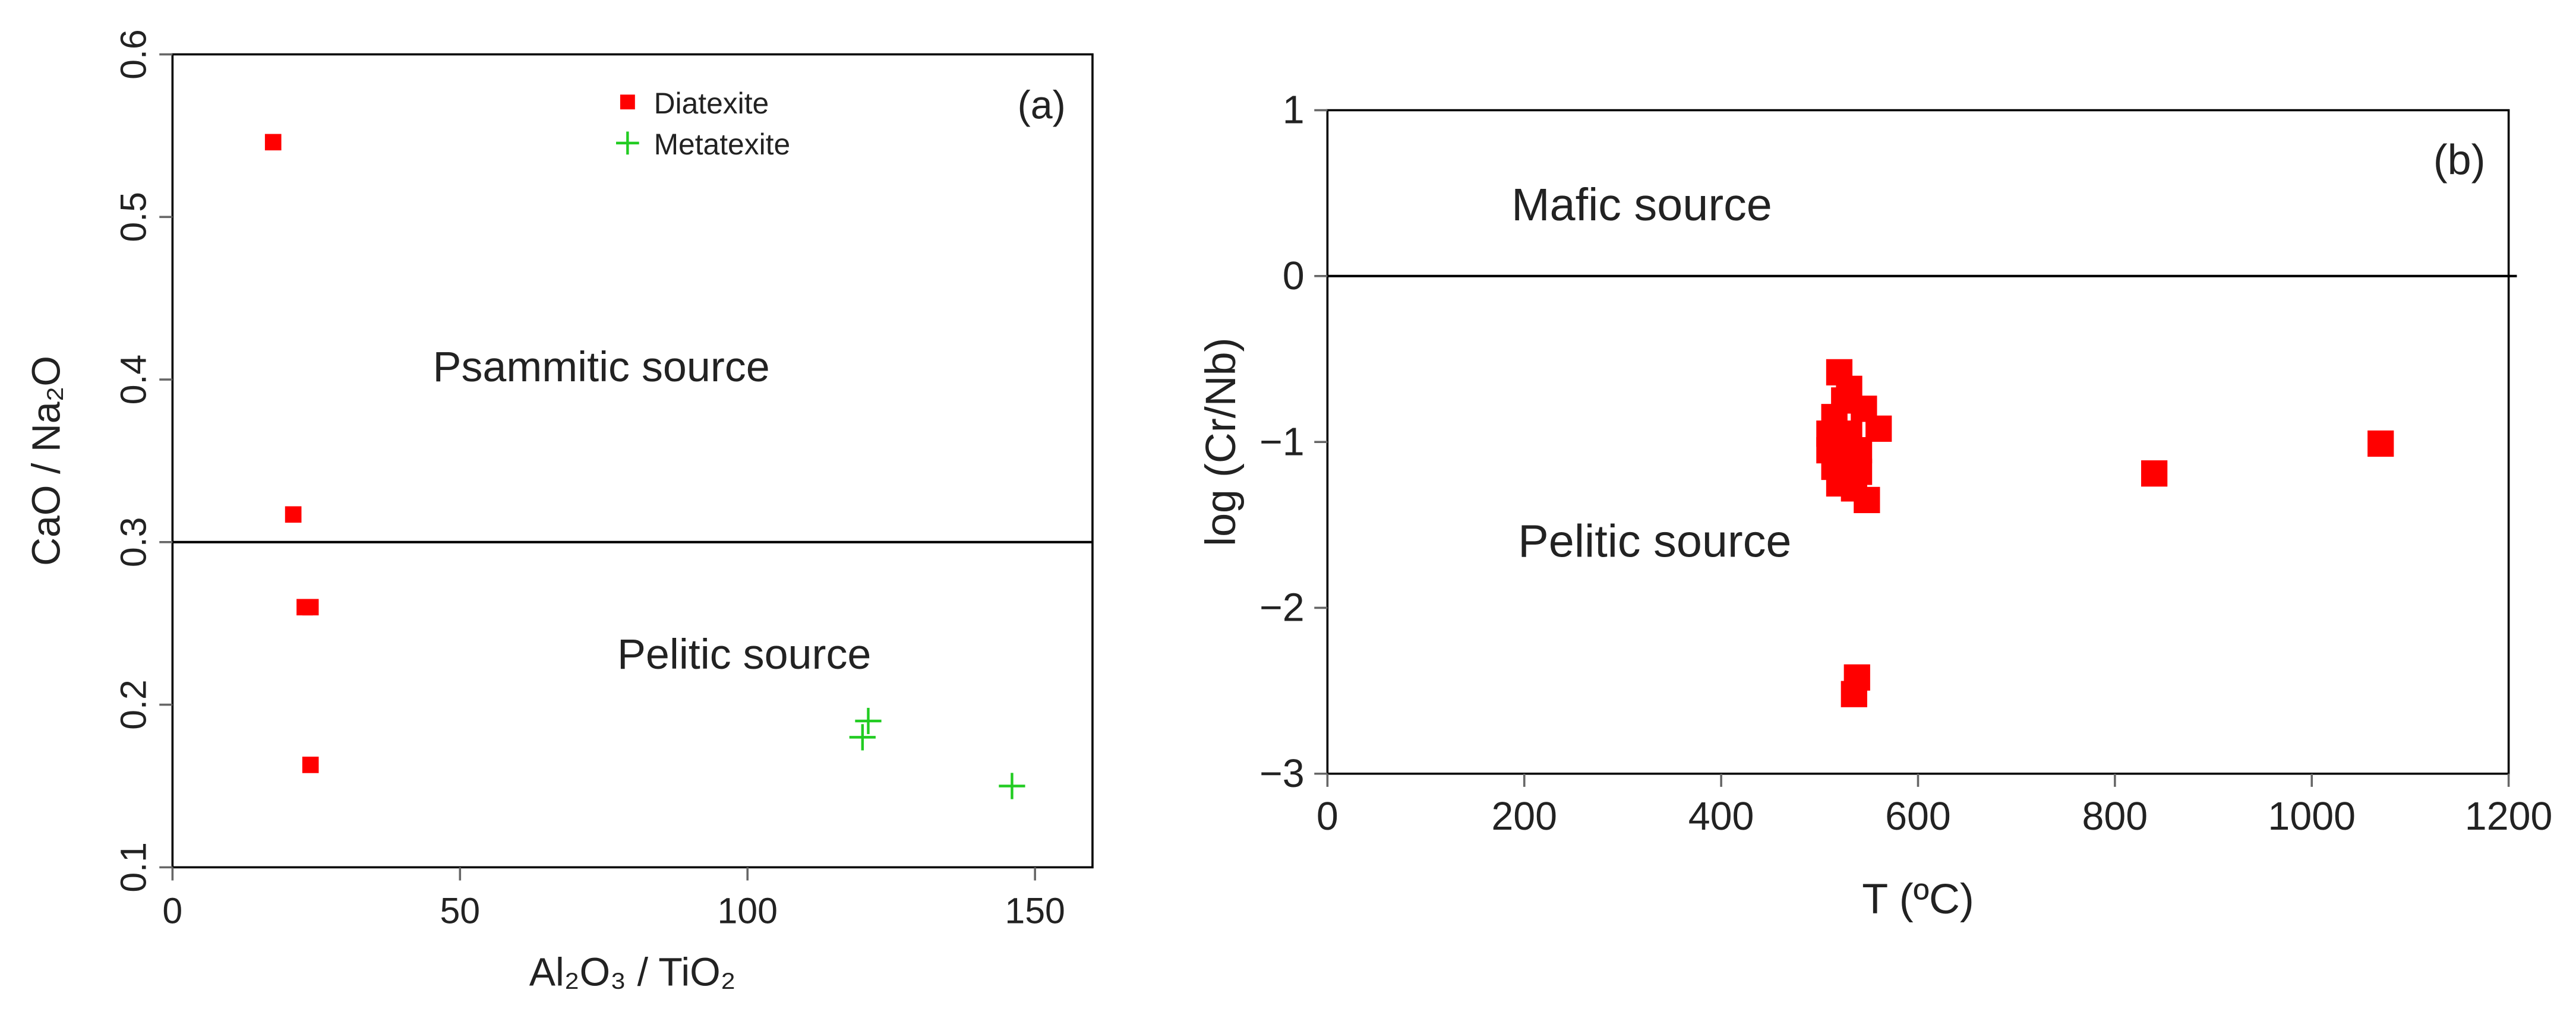 This screenshot has width=2576, height=1012. Describe the element at coordinates (1294, 110) in the screenshot. I see `y-tick-label: 1` at that location.